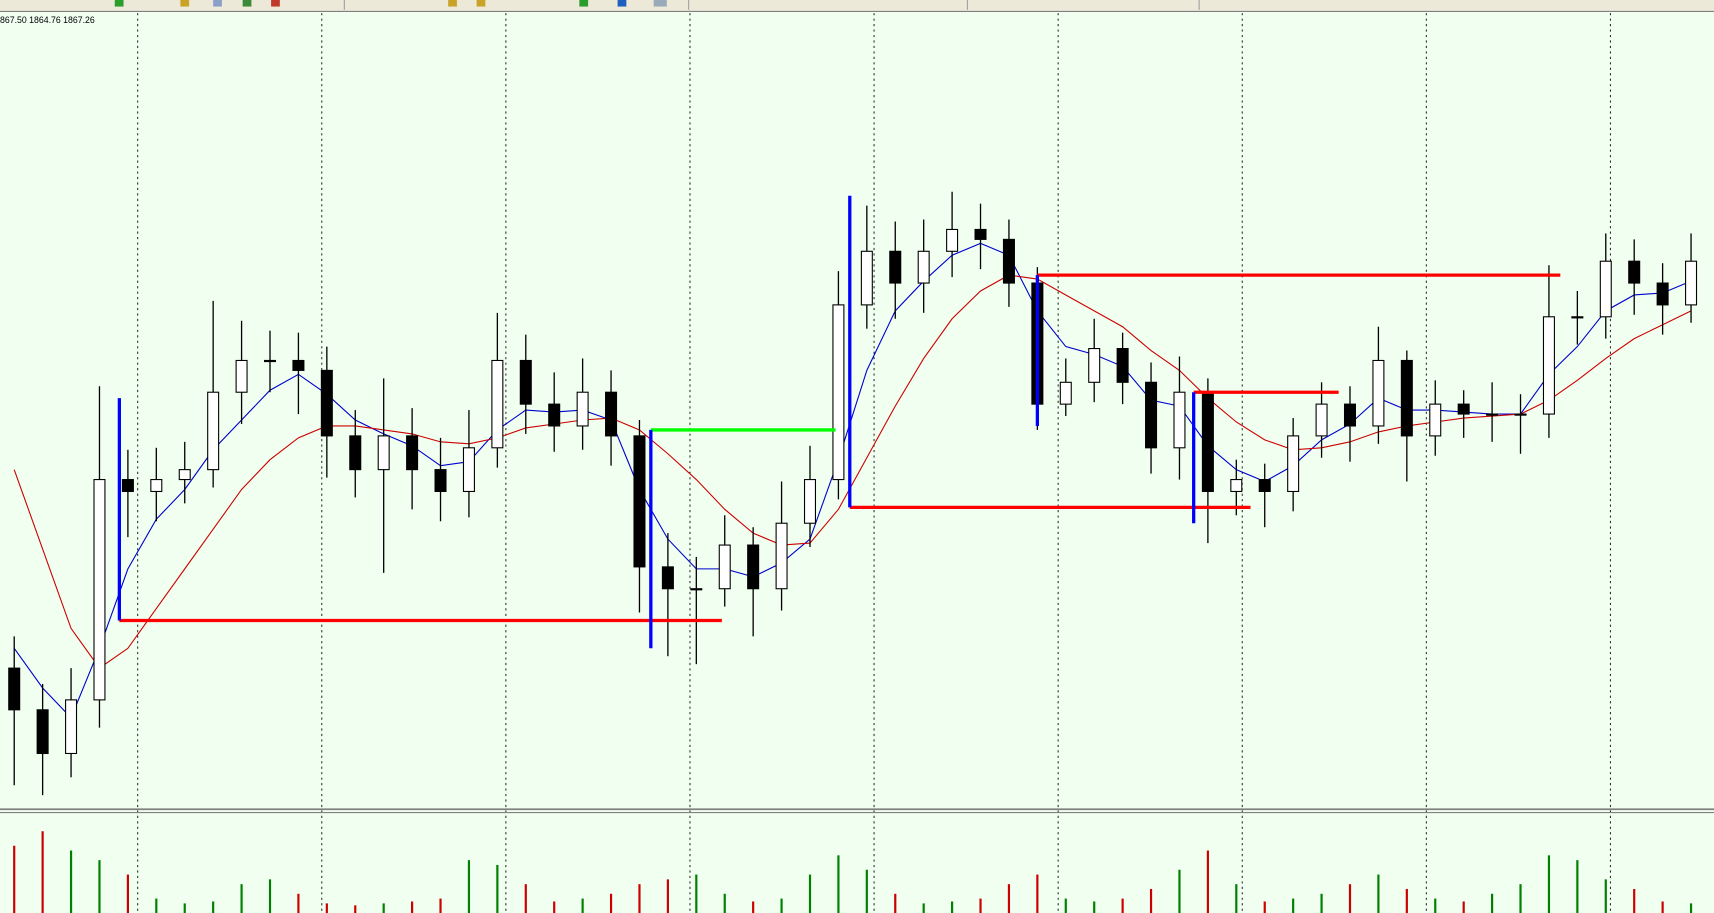  I want to click on toolbar-strip, so click(857, 5).